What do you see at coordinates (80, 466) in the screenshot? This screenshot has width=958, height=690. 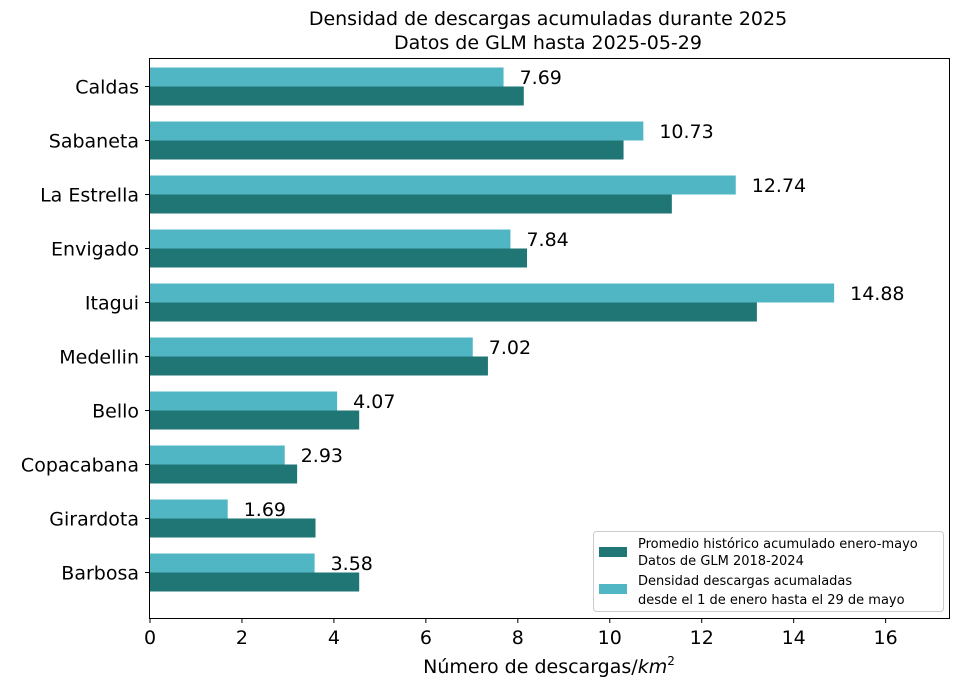 I see `y-tick-label-copacabana: Copacabana` at bounding box center [80, 466].